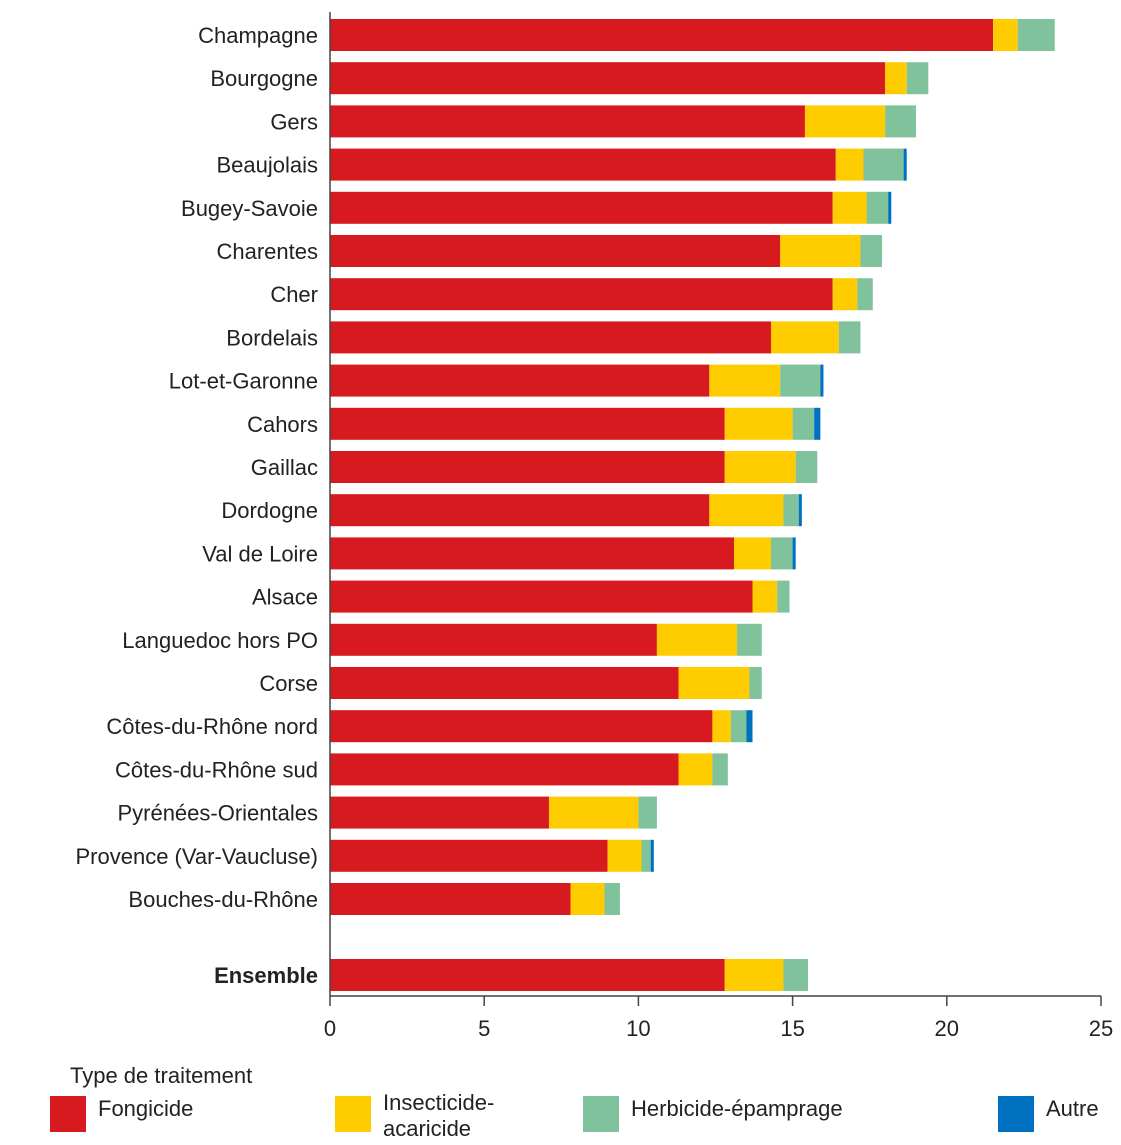 Image resolution: width=1121 pixels, height=1145 pixels. I want to click on category-label-cotes-du-rhone-sud: Côtes-du-Rhône sud, so click(216, 769).